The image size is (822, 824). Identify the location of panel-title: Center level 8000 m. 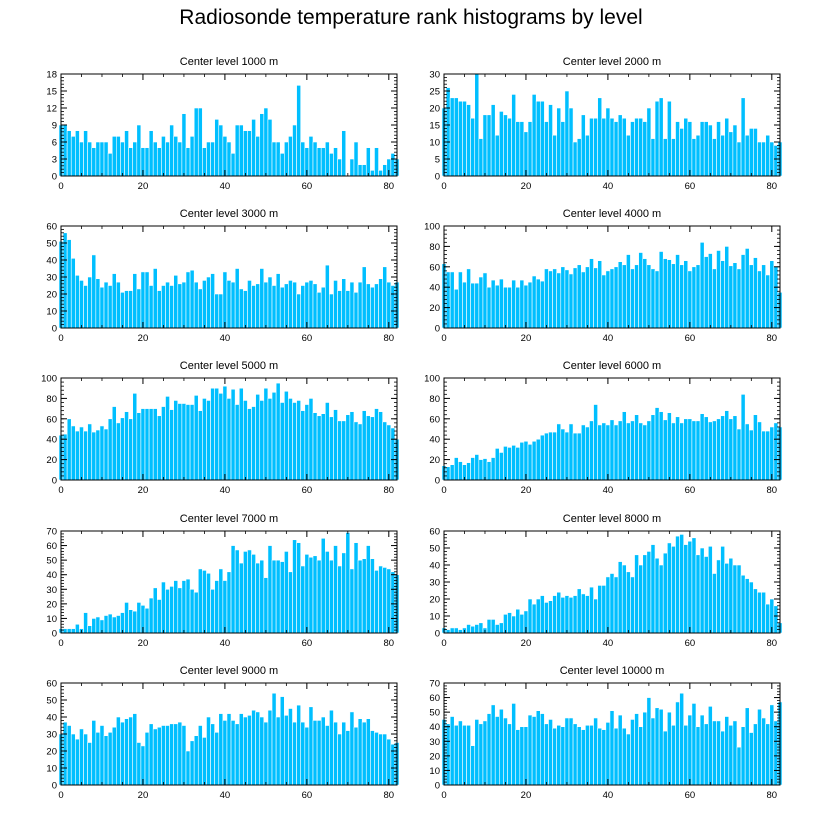
(612, 519).